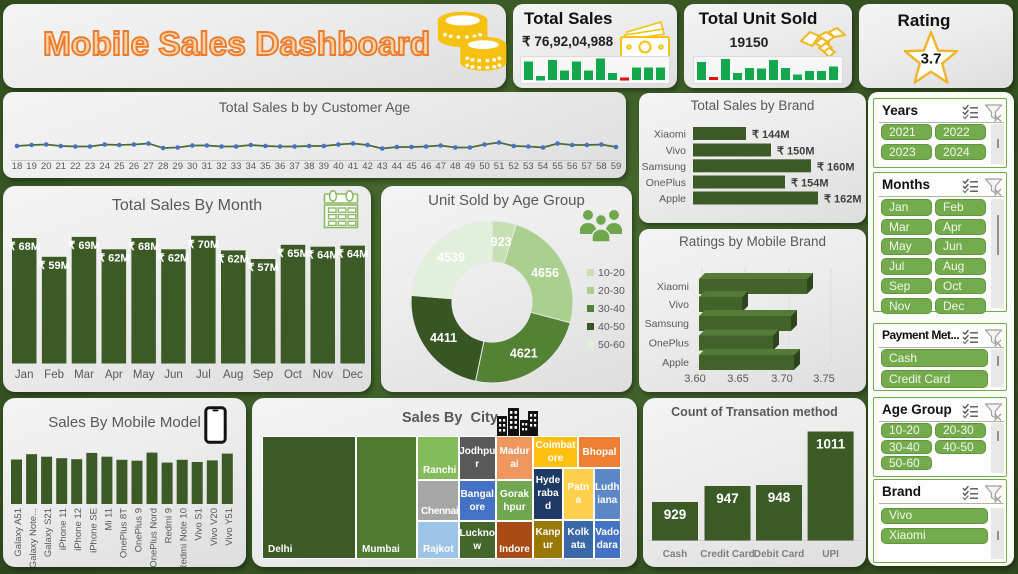  What do you see at coordinates (771, 135) in the screenshot?
I see `svg-text: ₹ 144M` at bounding box center [771, 135].